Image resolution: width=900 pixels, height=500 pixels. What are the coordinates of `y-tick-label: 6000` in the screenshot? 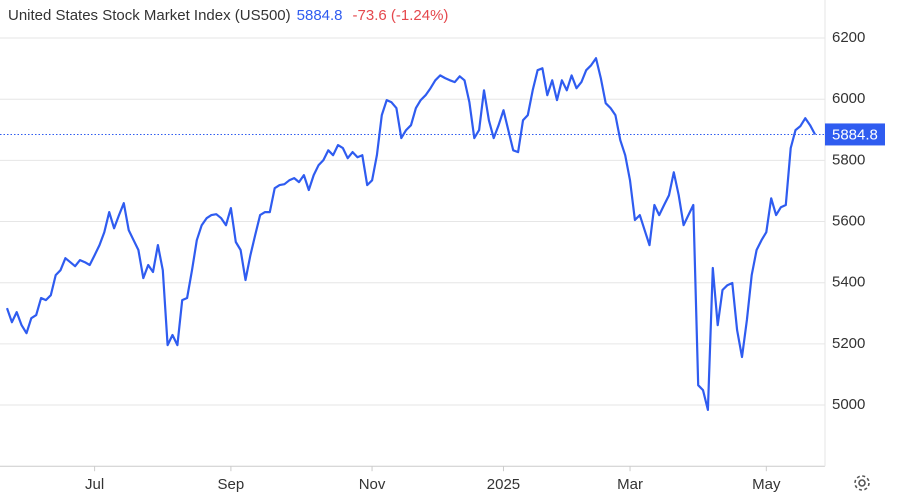 It's located at (848, 98).